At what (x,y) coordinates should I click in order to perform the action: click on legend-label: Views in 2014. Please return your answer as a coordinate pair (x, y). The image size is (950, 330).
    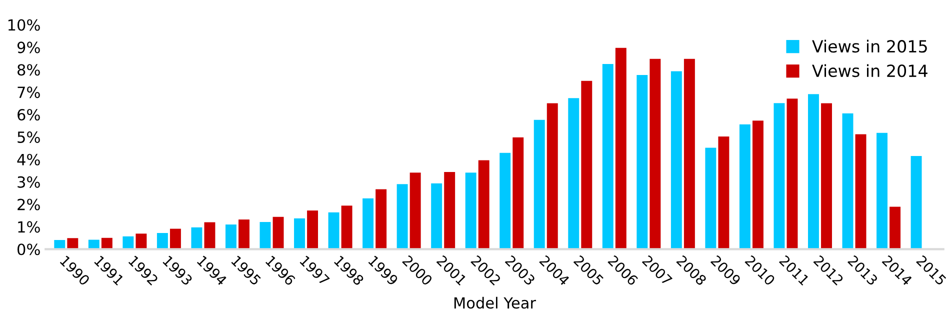
    Looking at the image, I should click on (870, 71).